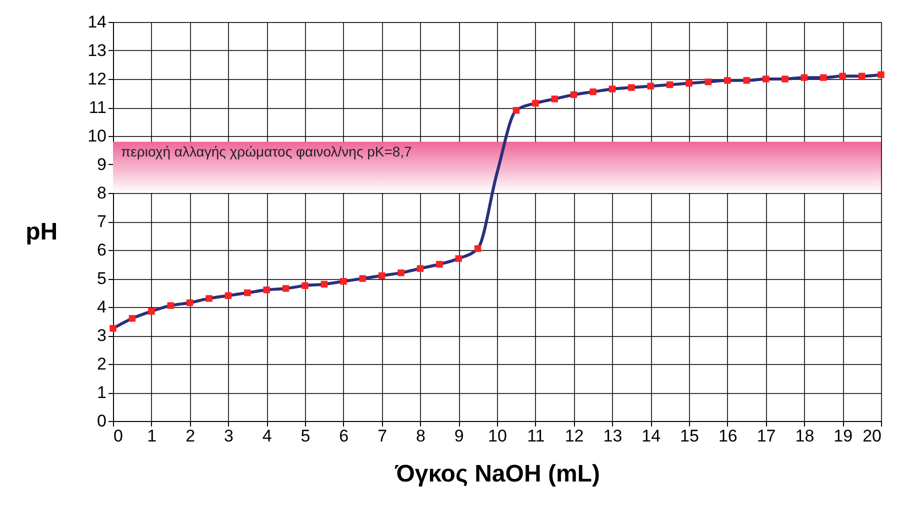 The image size is (898, 529). What do you see at coordinates (101, 250) in the screenshot?
I see `y-tick-label: 6` at bounding box center [101, 250].